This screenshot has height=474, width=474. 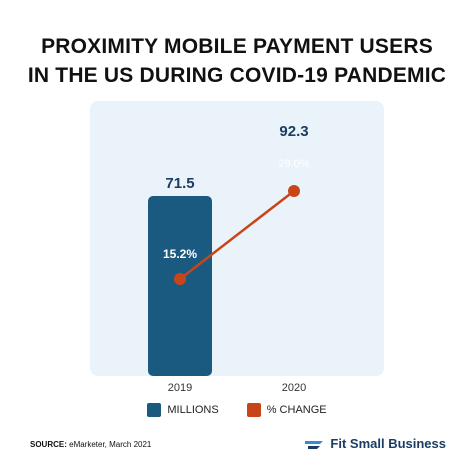 I want to click on source-note: SOURCE: eMarketer, March 2021, so click(x=90, y=444).